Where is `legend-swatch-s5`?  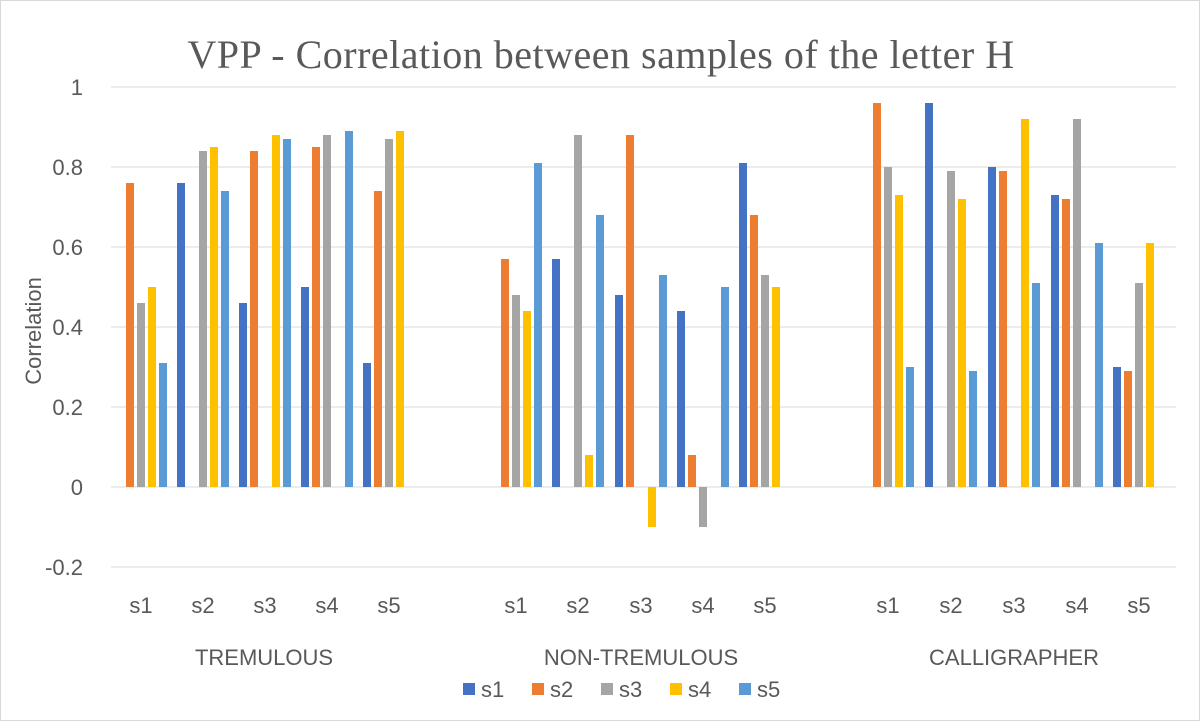
legend-swatch-s5 is located at coordinates (745, 689).